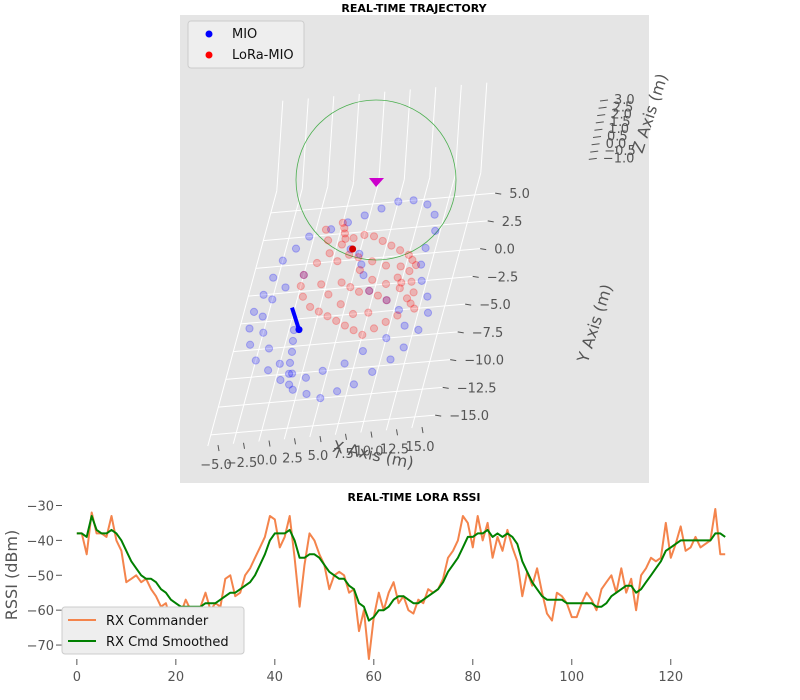  I want to click on y-tick-label: −7.5, so click(488, 333).